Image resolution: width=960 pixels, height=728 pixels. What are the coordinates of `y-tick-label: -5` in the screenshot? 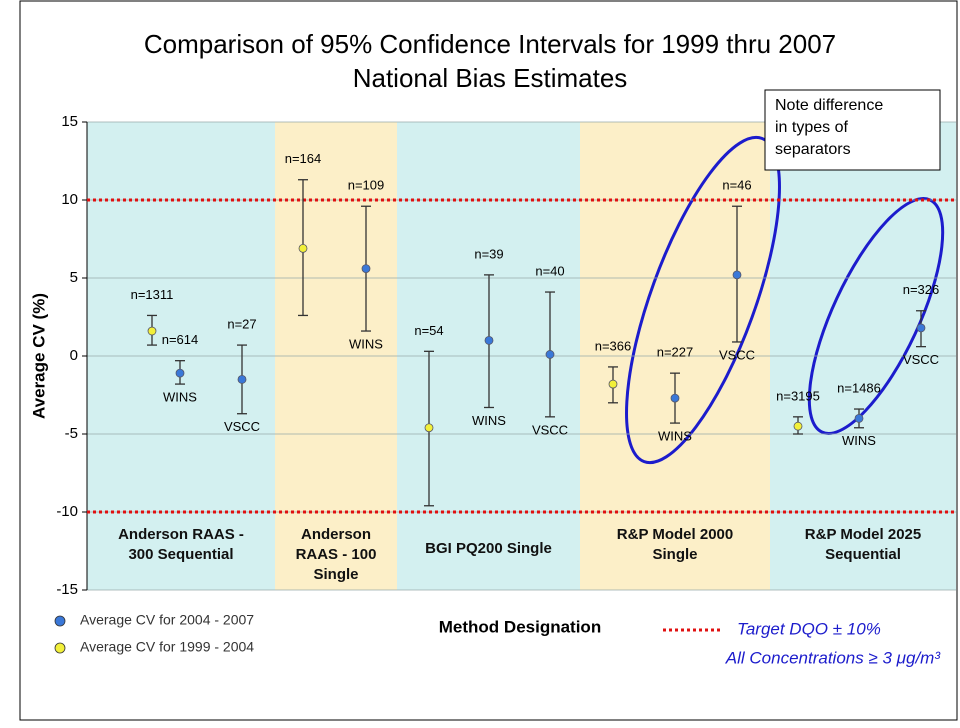 It's located at (71, 433).